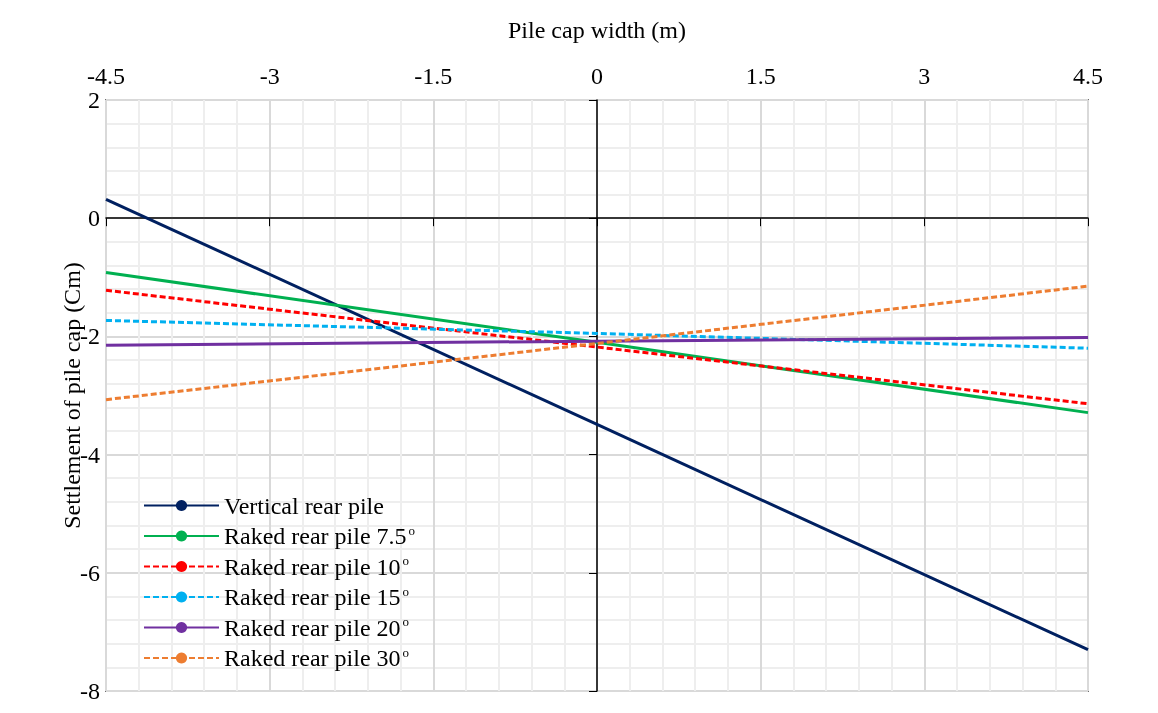 This screenshot has height=713, width=1158. Describe the element at coordinates (1088, 76) in the screenshot. I see `x-tick-label: 4.5` at that location.